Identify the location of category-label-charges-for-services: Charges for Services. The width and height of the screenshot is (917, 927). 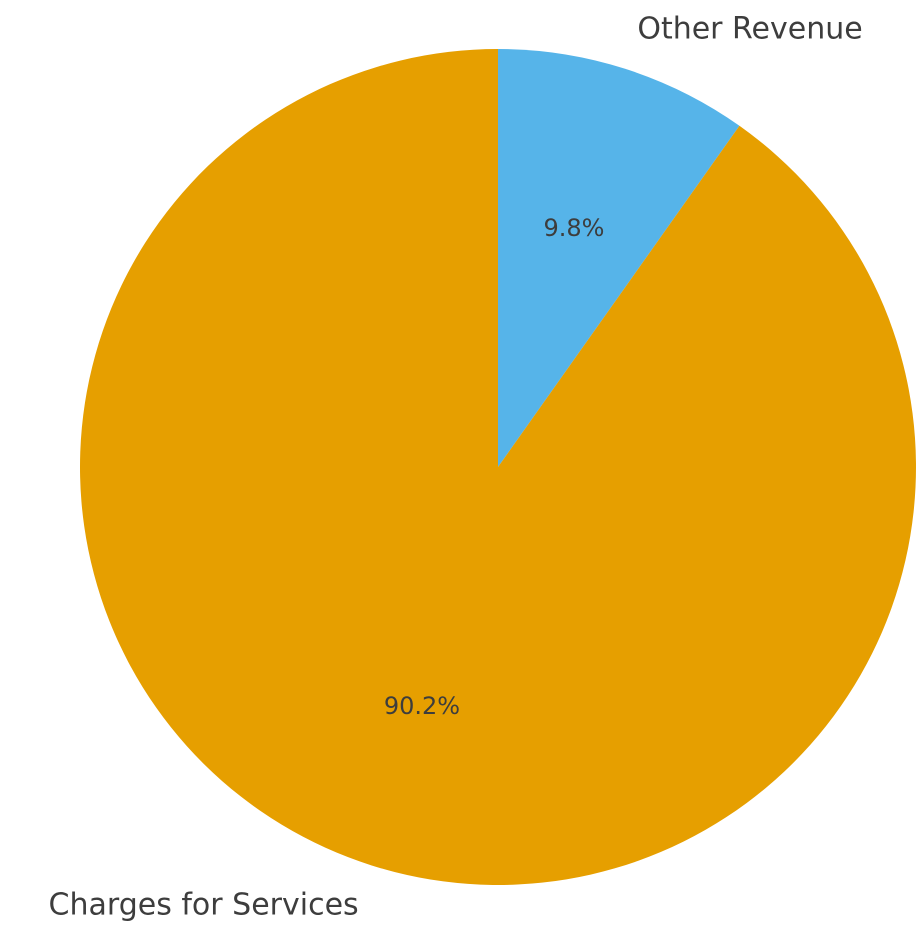
(204, 905).